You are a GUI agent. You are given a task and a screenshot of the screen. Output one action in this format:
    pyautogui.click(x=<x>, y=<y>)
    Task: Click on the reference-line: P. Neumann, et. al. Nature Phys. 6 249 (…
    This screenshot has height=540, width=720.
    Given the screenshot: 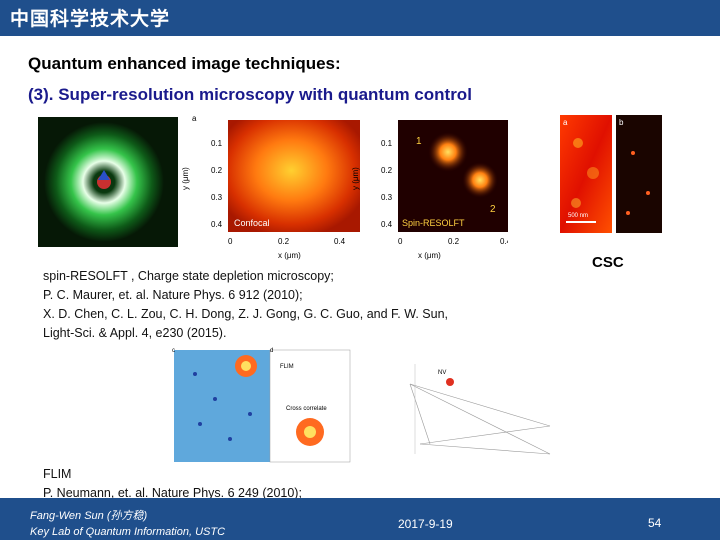 What is the action you would take?
    pyautogui.click(x=172, y=493)
    